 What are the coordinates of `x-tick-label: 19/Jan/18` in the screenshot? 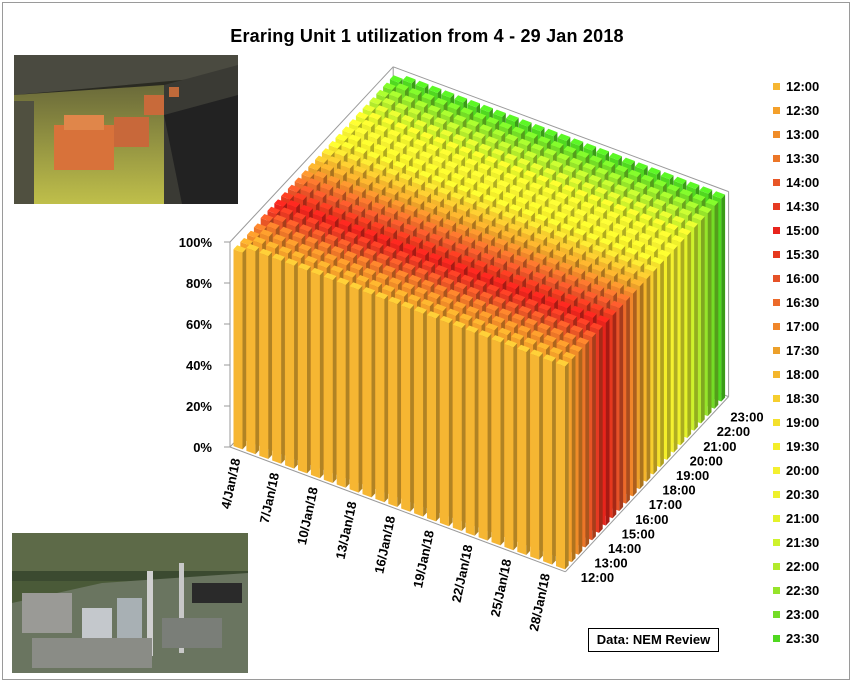 It's located at (423, 559).